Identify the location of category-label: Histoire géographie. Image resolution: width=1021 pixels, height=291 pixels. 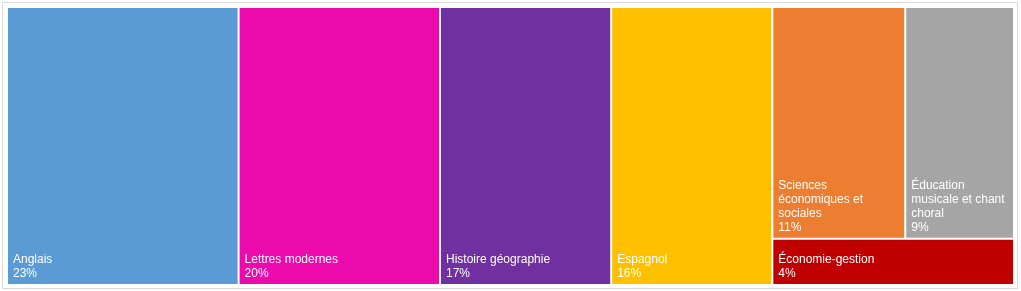
(498, 259).